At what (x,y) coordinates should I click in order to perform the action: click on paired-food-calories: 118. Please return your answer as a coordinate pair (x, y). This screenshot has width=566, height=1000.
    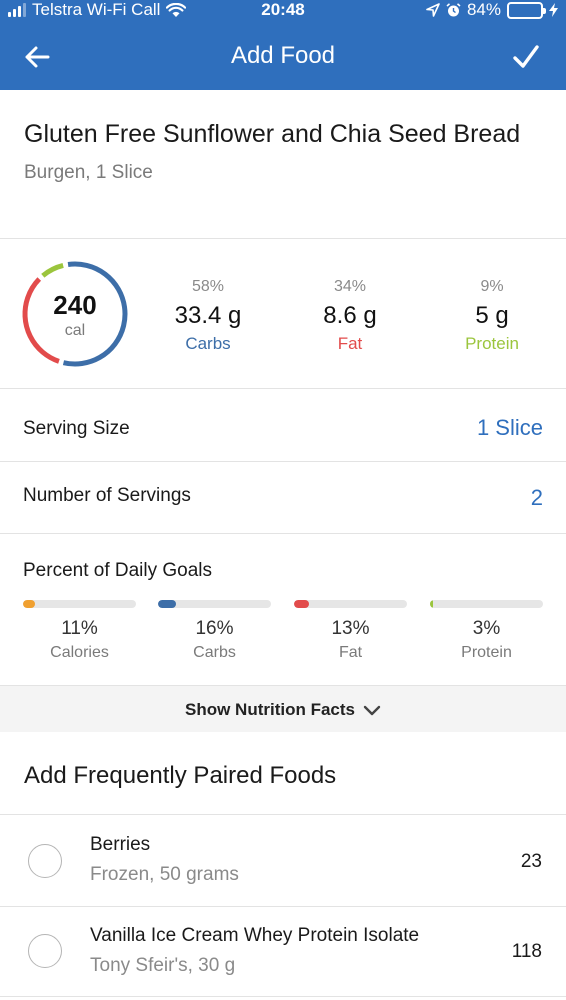
    Looking at the image, I should click on (526, 951).